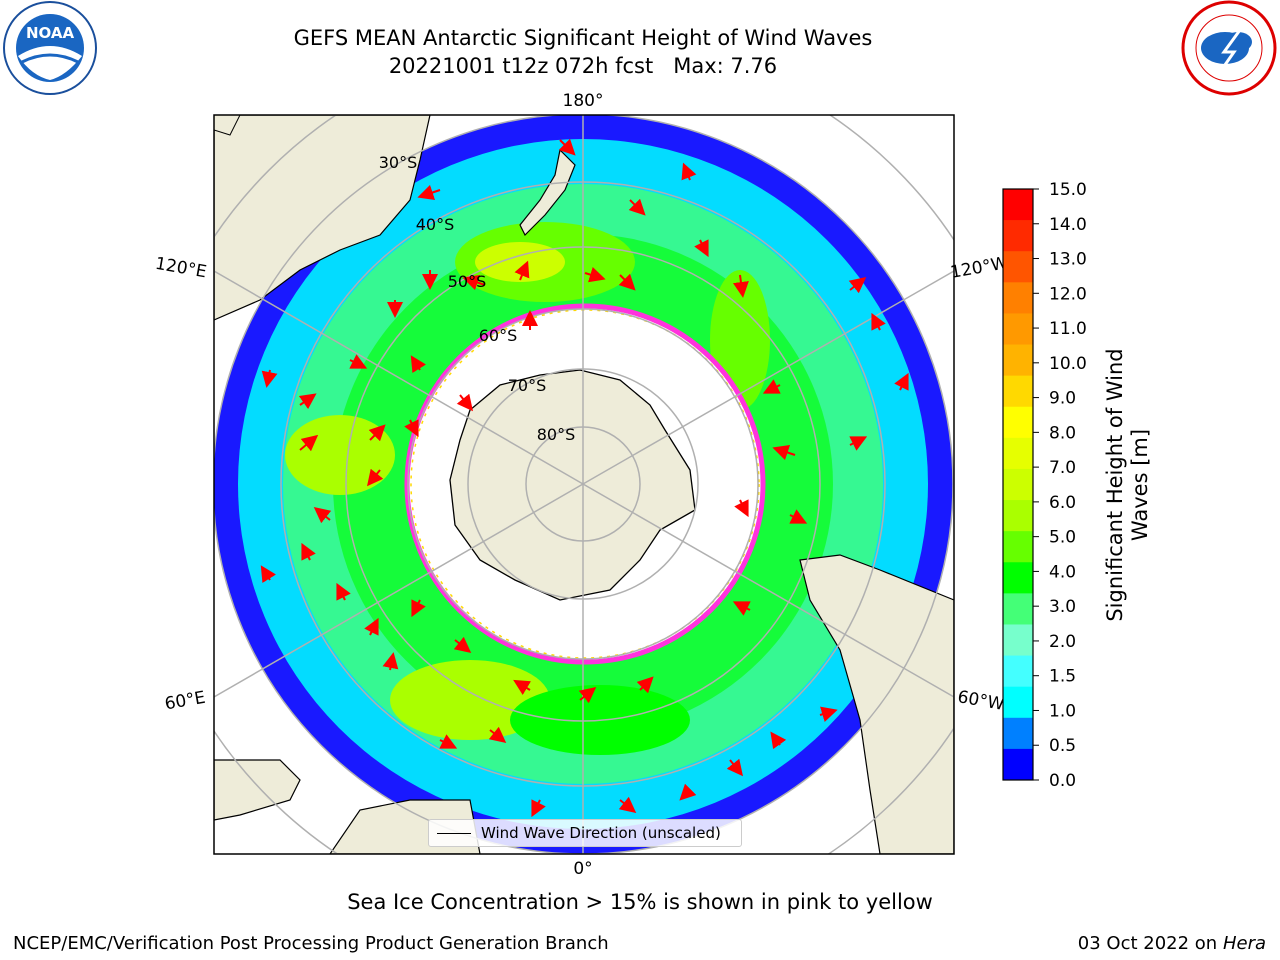 The image size is (1280, 960). What do you see at coordinates (1062, 607) in the screenshot?
I see `colorbar-tick-label: 3.0` at bounding box center [1062, 607].